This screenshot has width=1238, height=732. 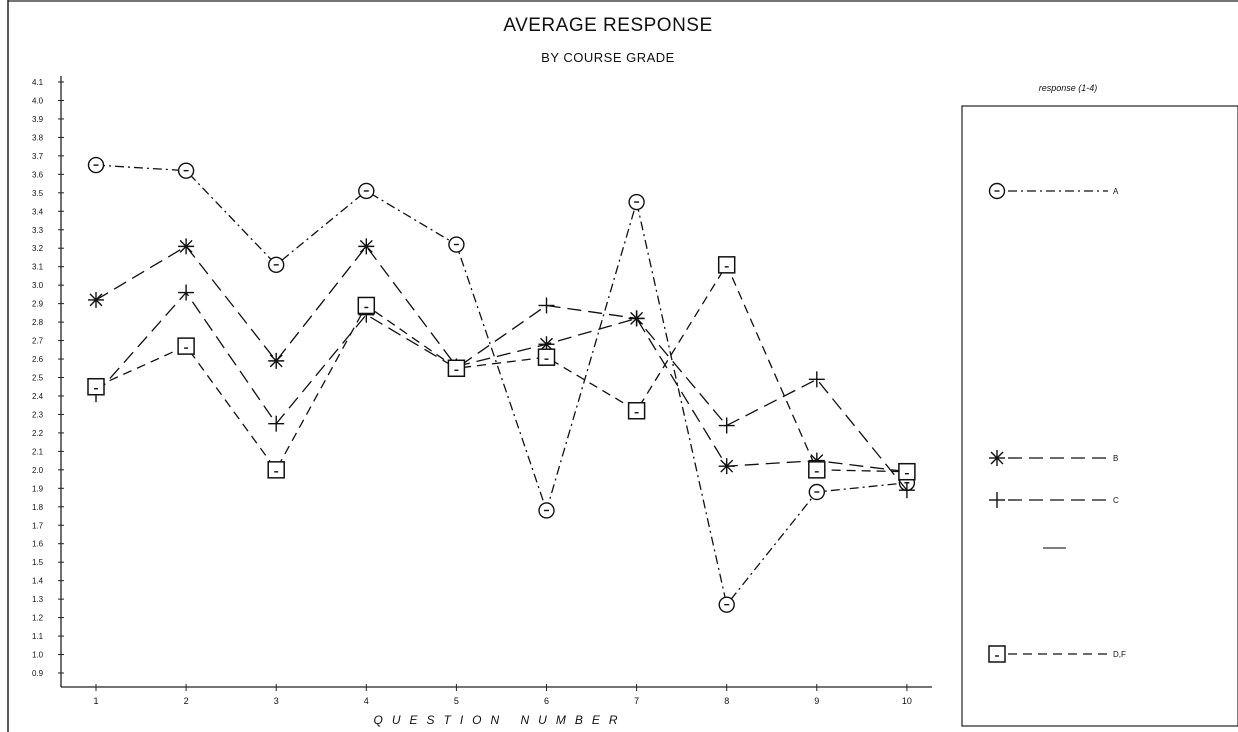 What do you see at coordinates (546, 701) in the screenshot?
I see `x-tick-label: 6` at bounding box center [546, 701].